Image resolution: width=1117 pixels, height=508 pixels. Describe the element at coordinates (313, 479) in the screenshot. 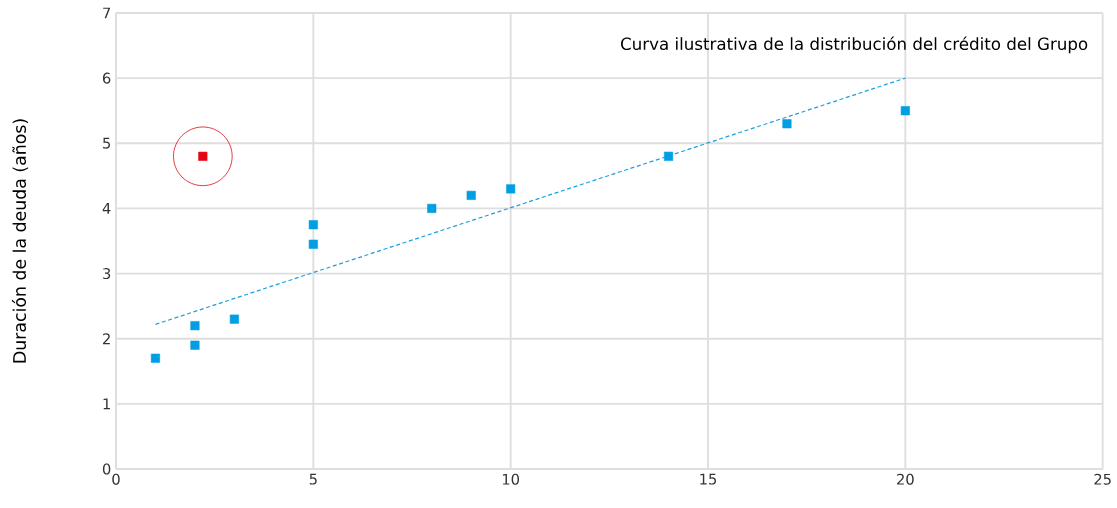

I see `x-tick-label: 5` at that location.